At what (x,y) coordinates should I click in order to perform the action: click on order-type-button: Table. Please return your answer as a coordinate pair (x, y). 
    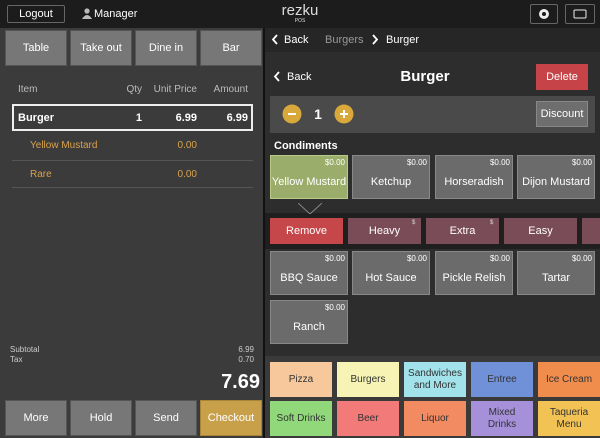
    Looking at the image, I should click on (36, 48).